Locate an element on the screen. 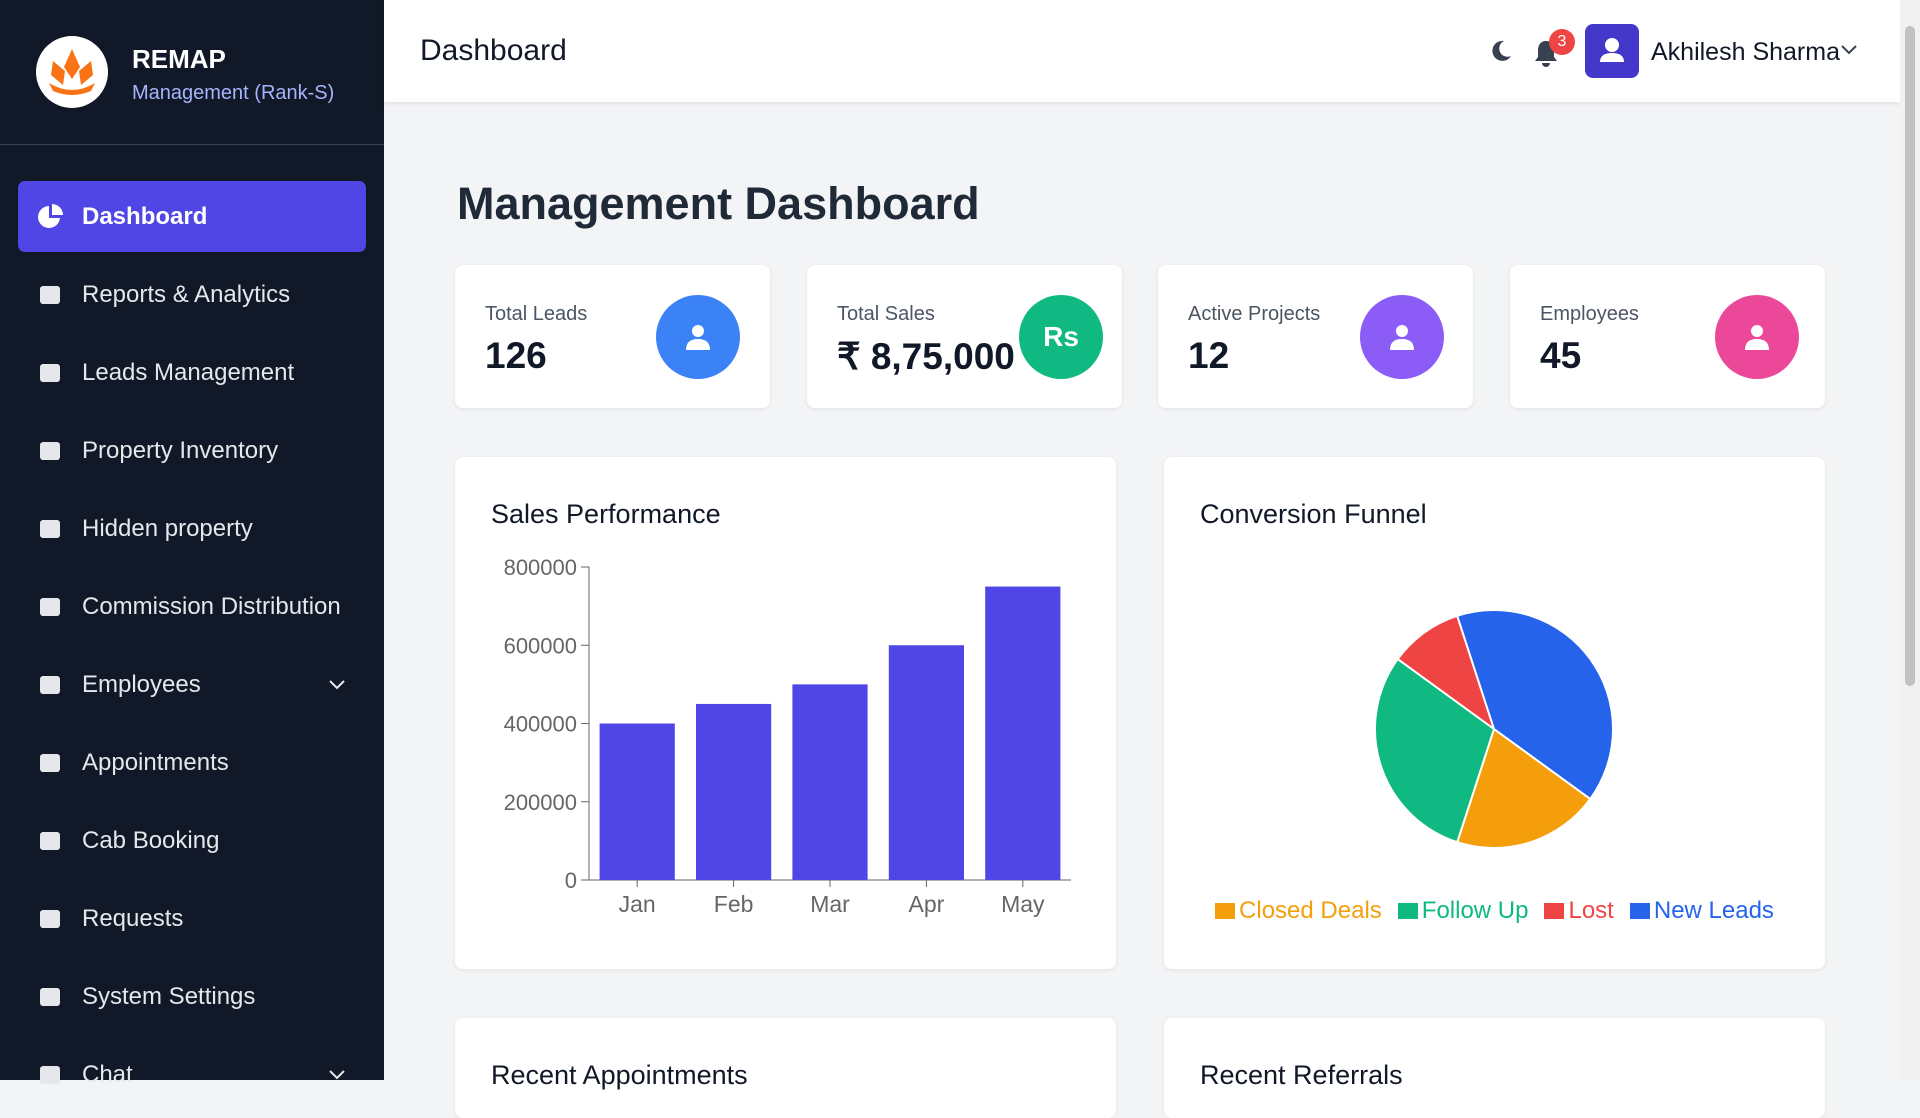 This screenshot has width=1920, height=1118. y-tick-label: 400000 is located at coordinates (540, 724).